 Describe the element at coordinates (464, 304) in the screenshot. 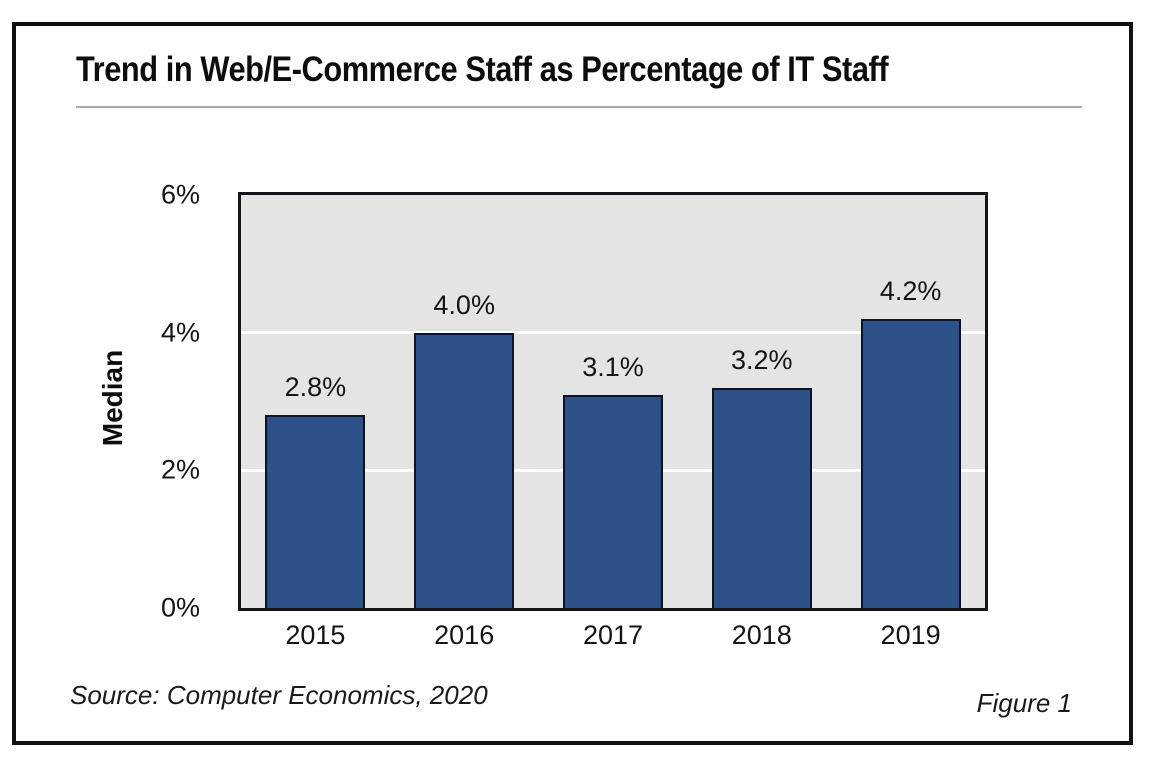

I see `bar-value-label-2016: 4.0%` at that location.